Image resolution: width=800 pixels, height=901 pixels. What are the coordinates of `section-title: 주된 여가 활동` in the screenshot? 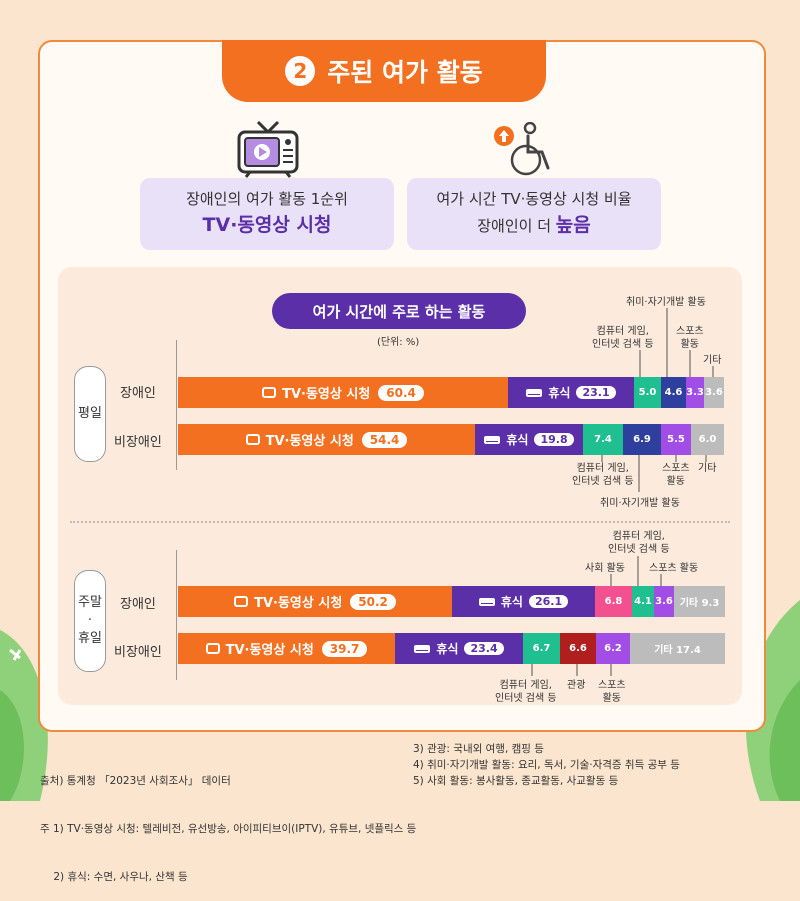 It's located at (405, 72).